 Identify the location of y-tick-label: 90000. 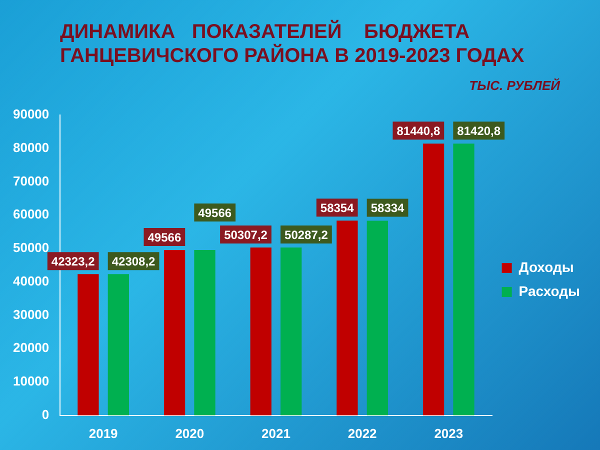
(31, 114).